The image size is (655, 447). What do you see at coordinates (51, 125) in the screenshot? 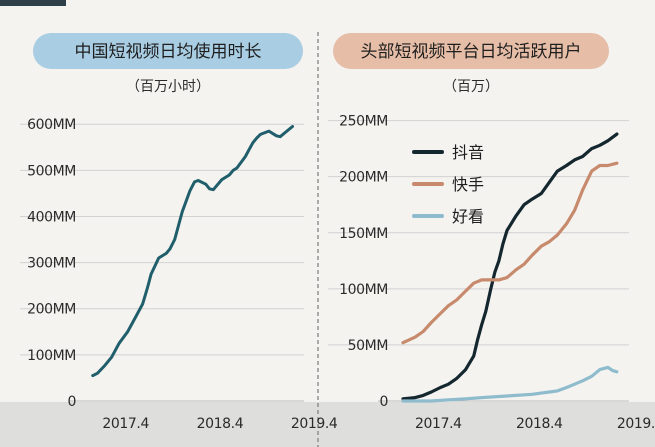
I see `left-y-tick-label: 600MM` at bounding box center [51, 125].